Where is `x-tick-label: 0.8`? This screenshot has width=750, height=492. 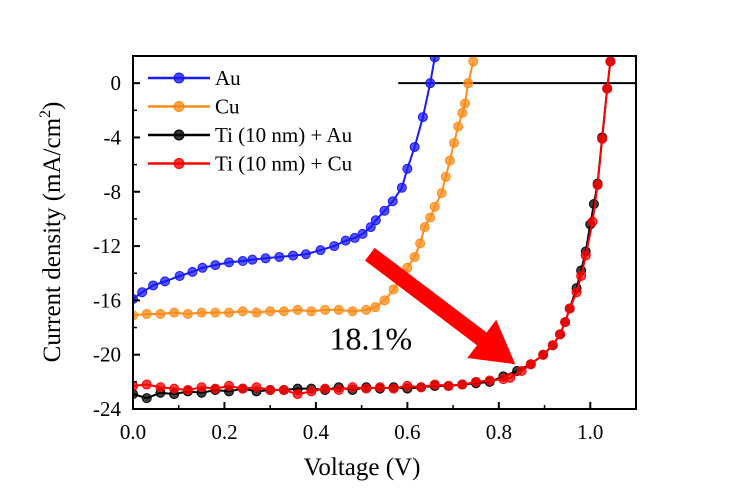 x-tick-label: 0.8 is located at coordinates (499, 432).